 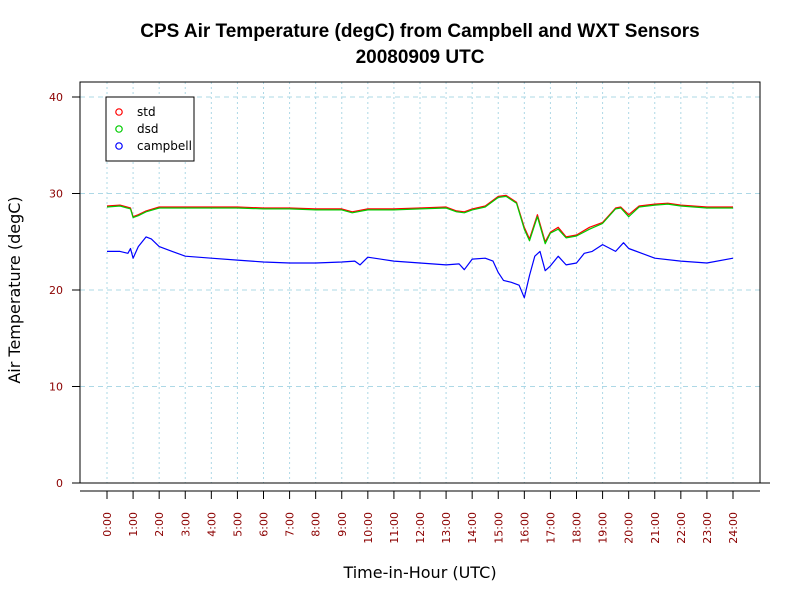 What do you see at coordinates (264, 524) in the screenshot?
I see `x-tick-label-6: 6:00` at bounding box center [264, 524].